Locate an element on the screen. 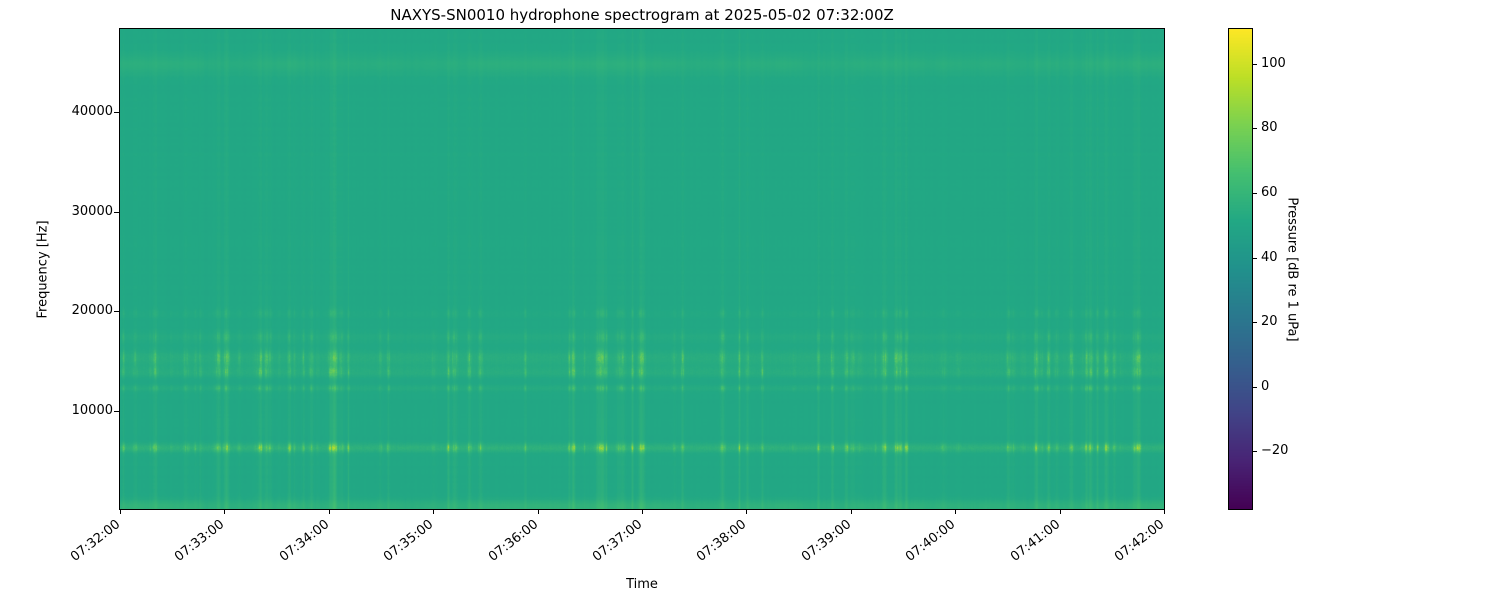 The image size is (1500, 600). y-tick-label: 40000 is located at coordinates (92, 112).